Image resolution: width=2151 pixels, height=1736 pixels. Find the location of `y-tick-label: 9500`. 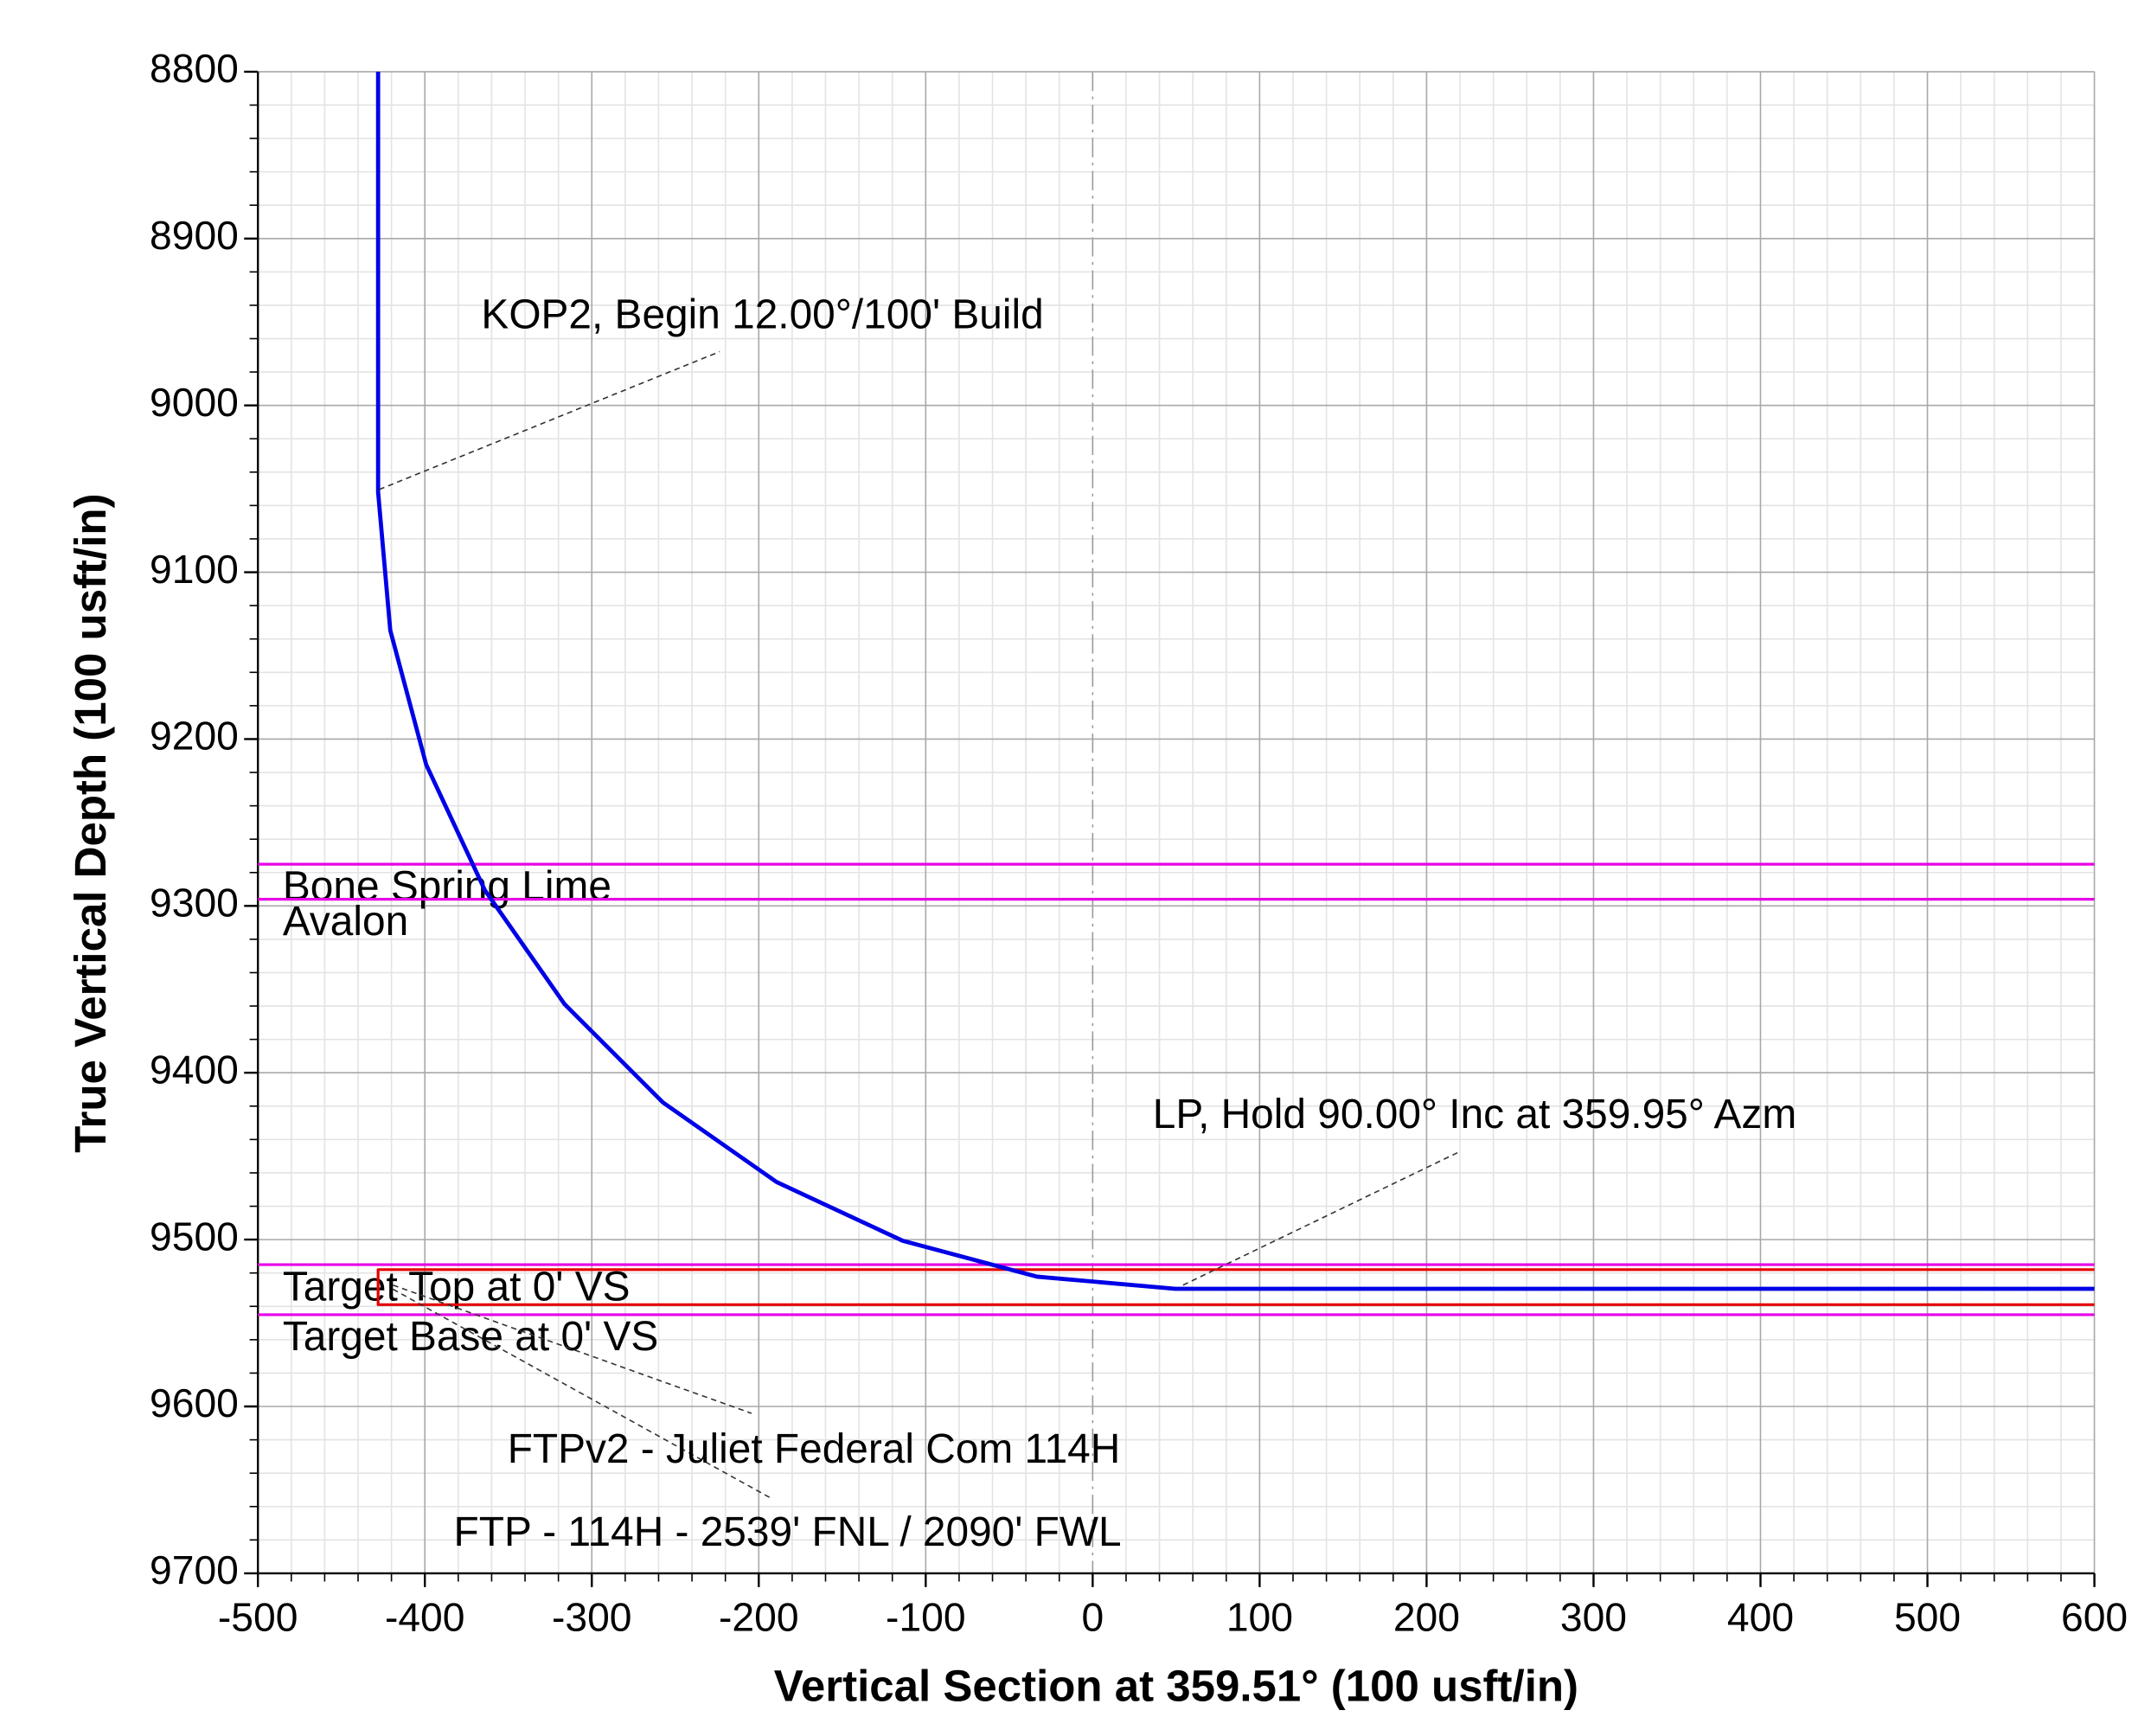

y-tick-label: 9500 is located at coordinates (194, 1237).